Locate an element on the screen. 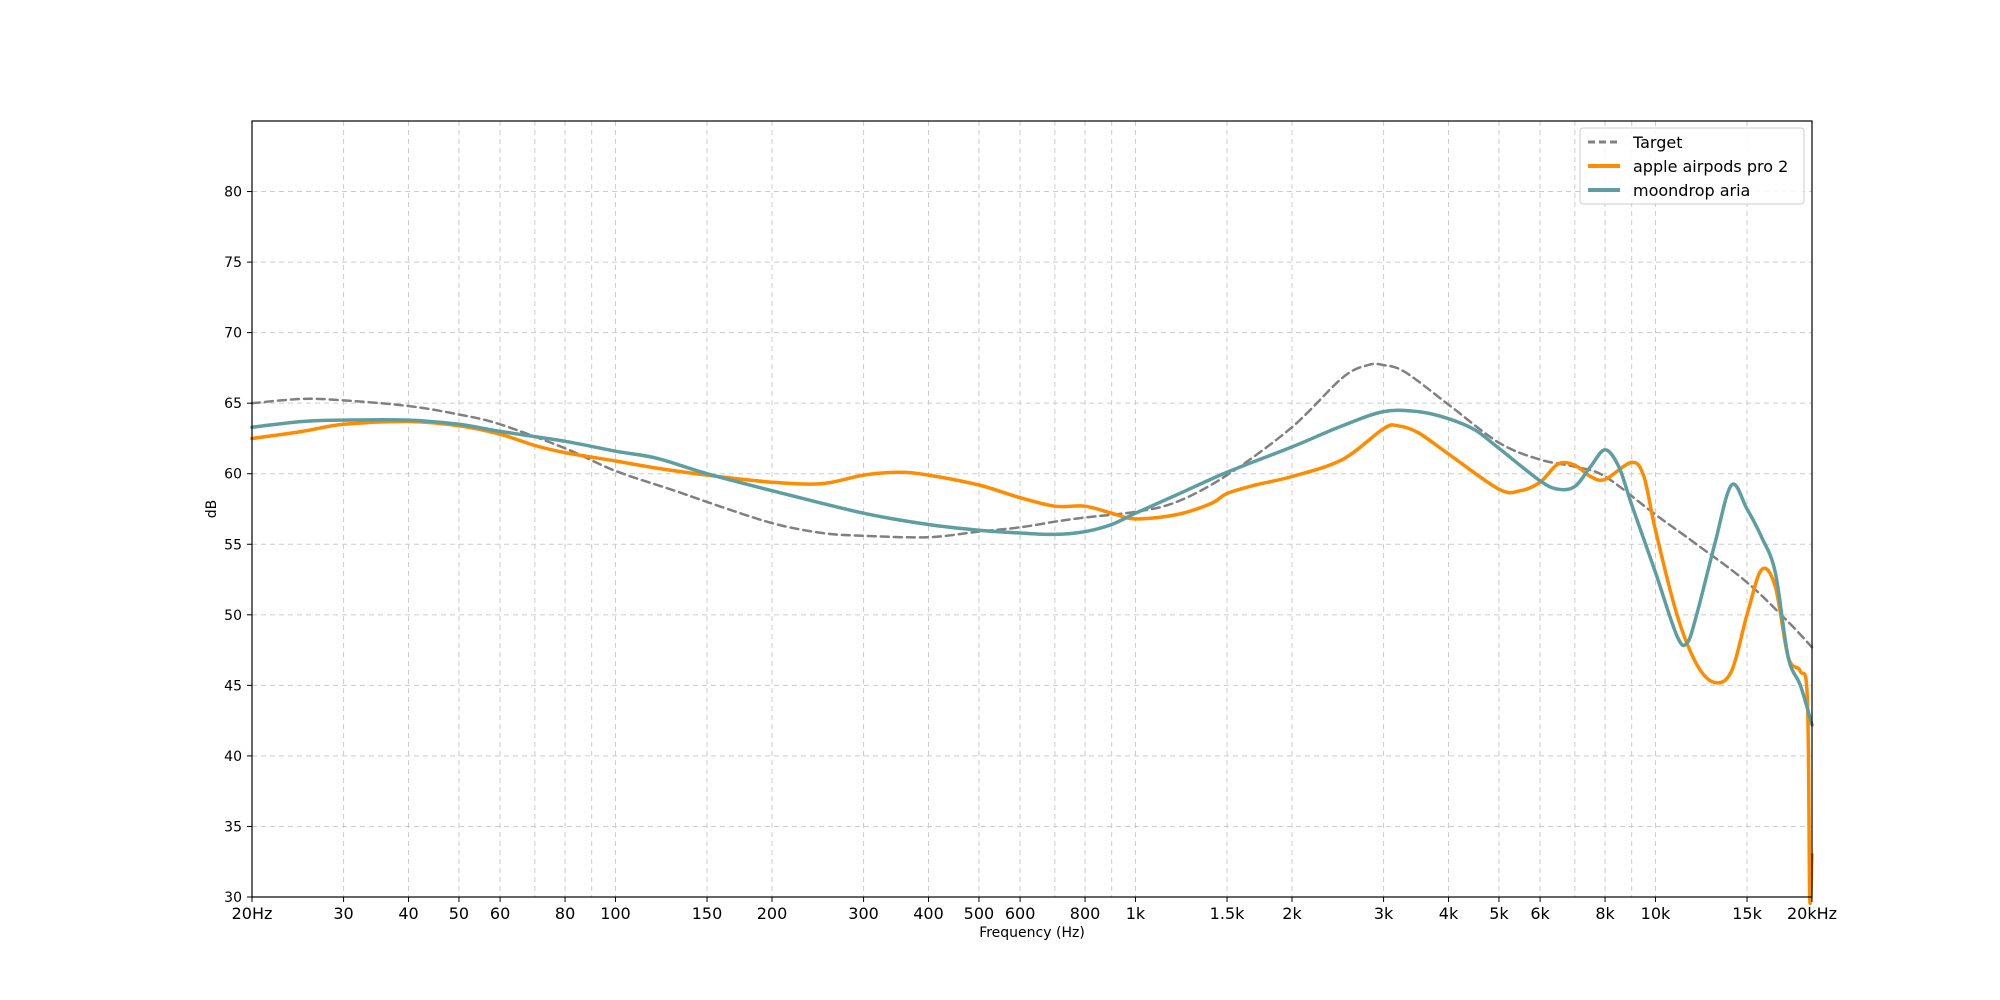 This screenshot has width=2000, height=1000. x-tick-label: 3k is located at coordinates (1384, 913).